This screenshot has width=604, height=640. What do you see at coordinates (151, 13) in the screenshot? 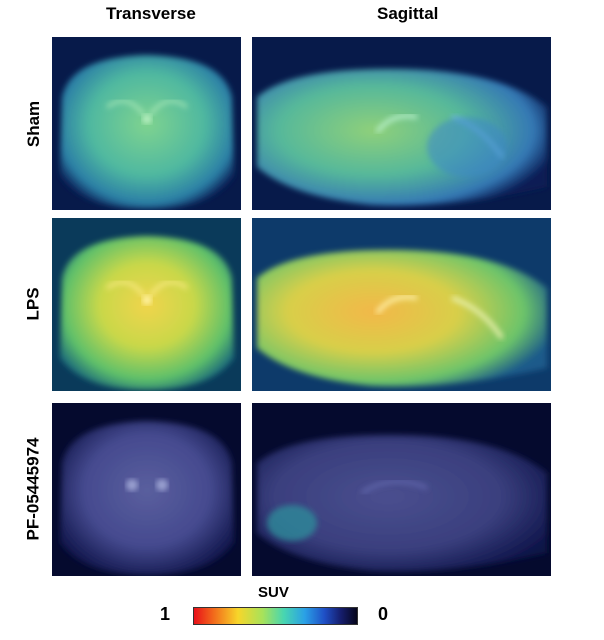
I see `column-header-transverse: Transverse` at bounding box center [151, 13].